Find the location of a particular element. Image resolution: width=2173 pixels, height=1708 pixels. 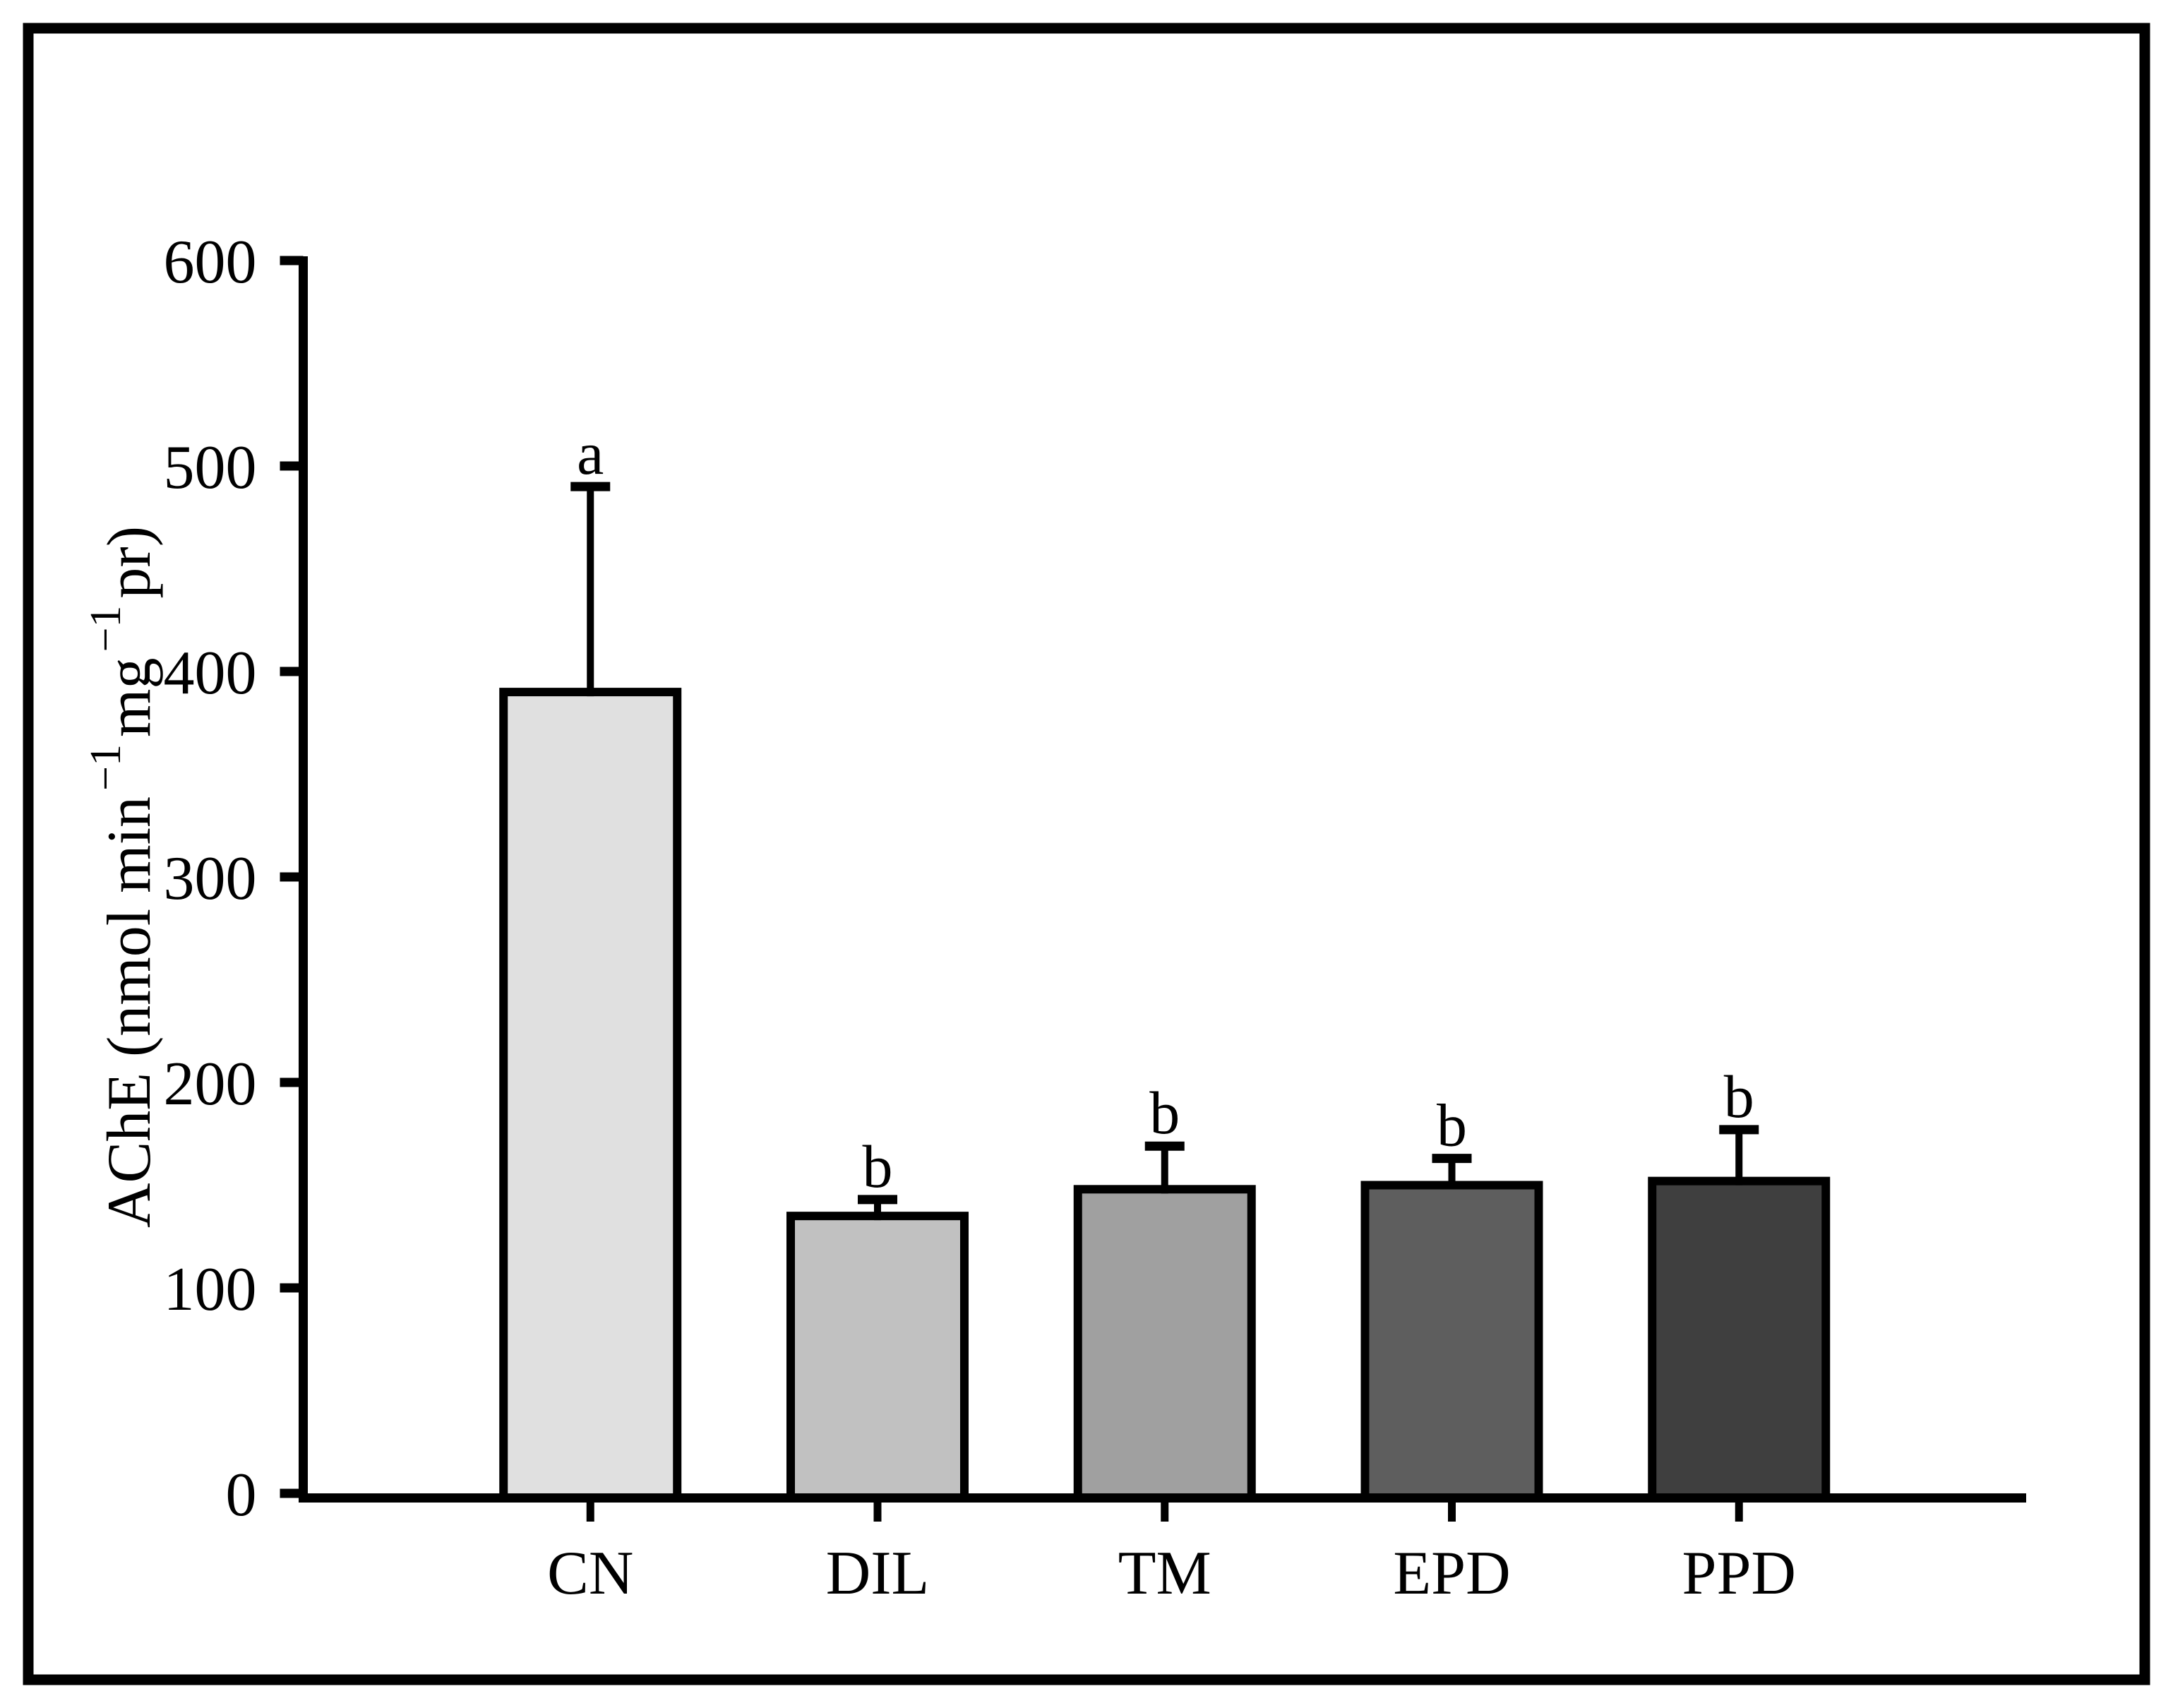

x-tick-label-CN: CN is located at coordinates (590, 1574).